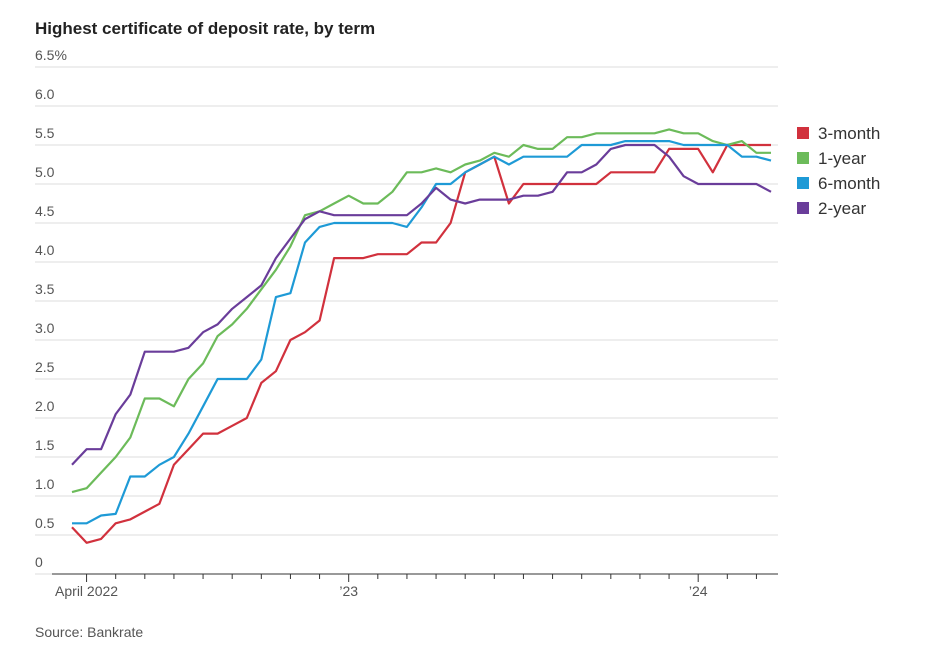 This screenshot has width=930, height=647. What do you see at coordinates (45, 172) in the screenshot?
I see `y-tick-label: 5.0` at bounding box center [45, 172].